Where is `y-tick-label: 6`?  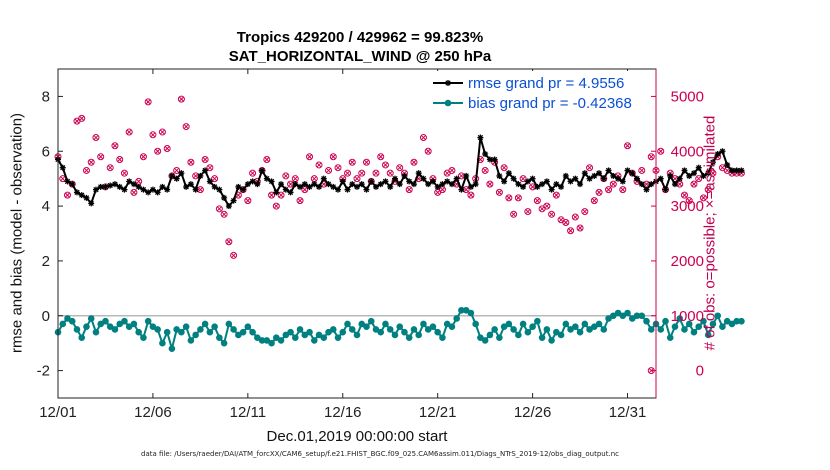
y-tick-label: 6 is located at coordinates (46, 151).